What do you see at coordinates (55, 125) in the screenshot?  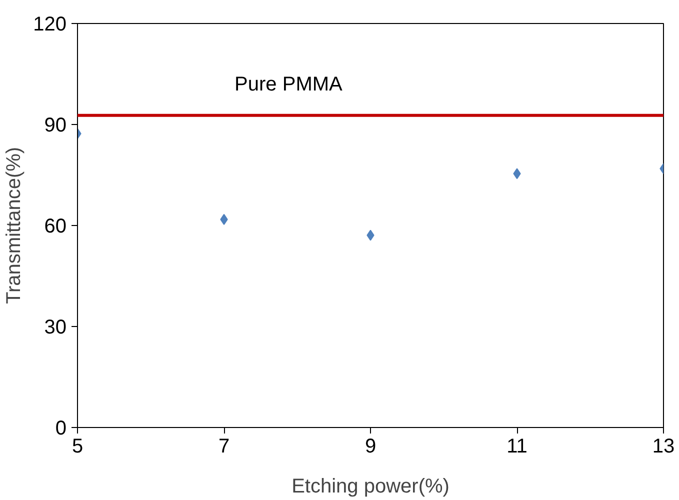 I see `y-tick-label: 90` at bounding box center [55, 125].